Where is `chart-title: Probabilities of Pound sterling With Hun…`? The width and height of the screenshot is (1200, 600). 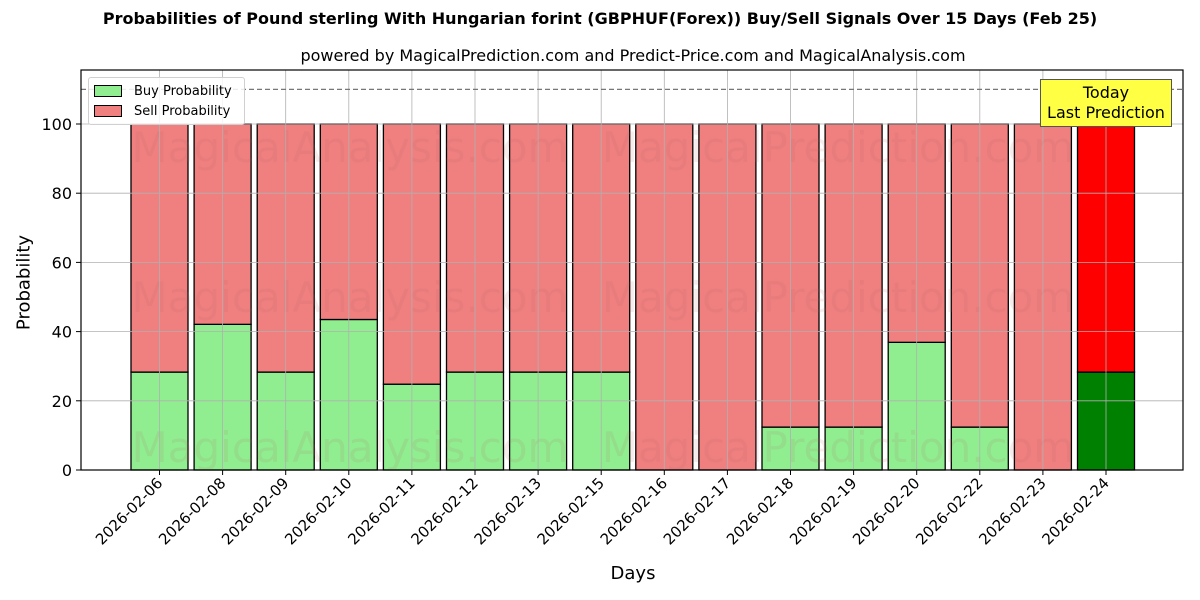
chart-title: Probabilities of Pound sterling With Hun… is located at coordinates (600, 18).